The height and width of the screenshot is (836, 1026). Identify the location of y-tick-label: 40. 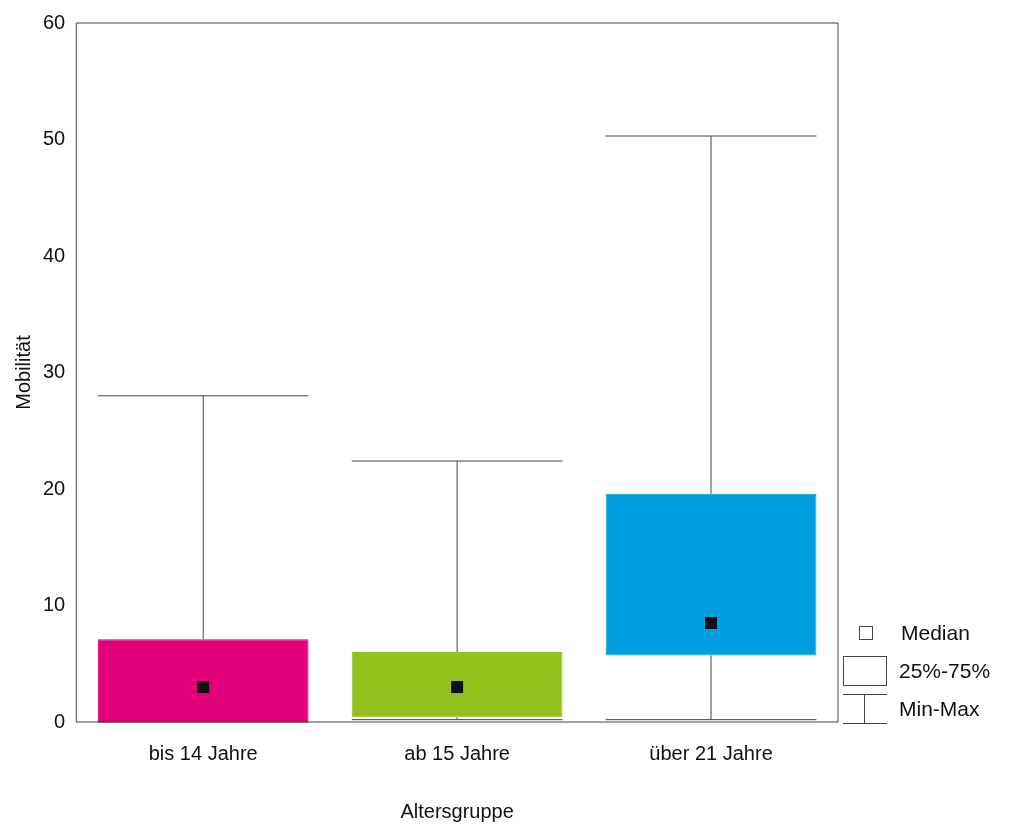
(54, 254).